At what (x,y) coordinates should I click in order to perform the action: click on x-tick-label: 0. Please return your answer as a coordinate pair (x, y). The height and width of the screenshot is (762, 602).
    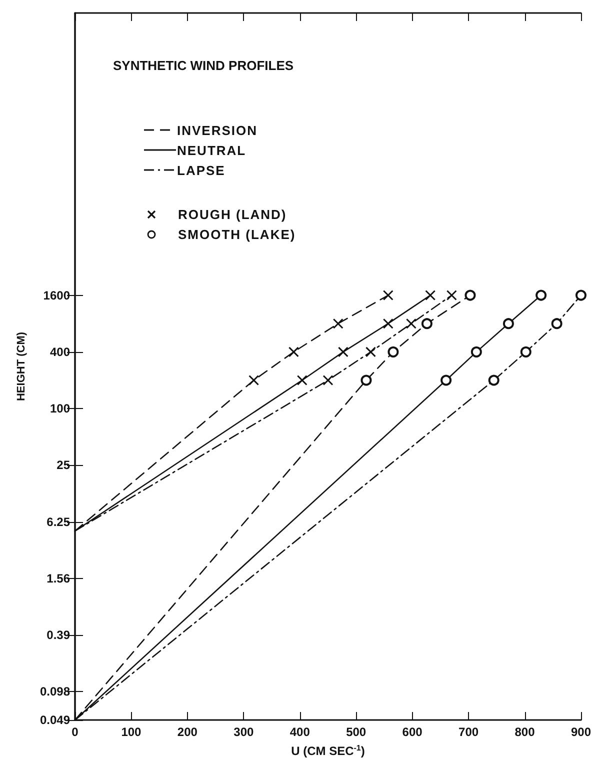
    Looking at the image, I should click on (75, 732).